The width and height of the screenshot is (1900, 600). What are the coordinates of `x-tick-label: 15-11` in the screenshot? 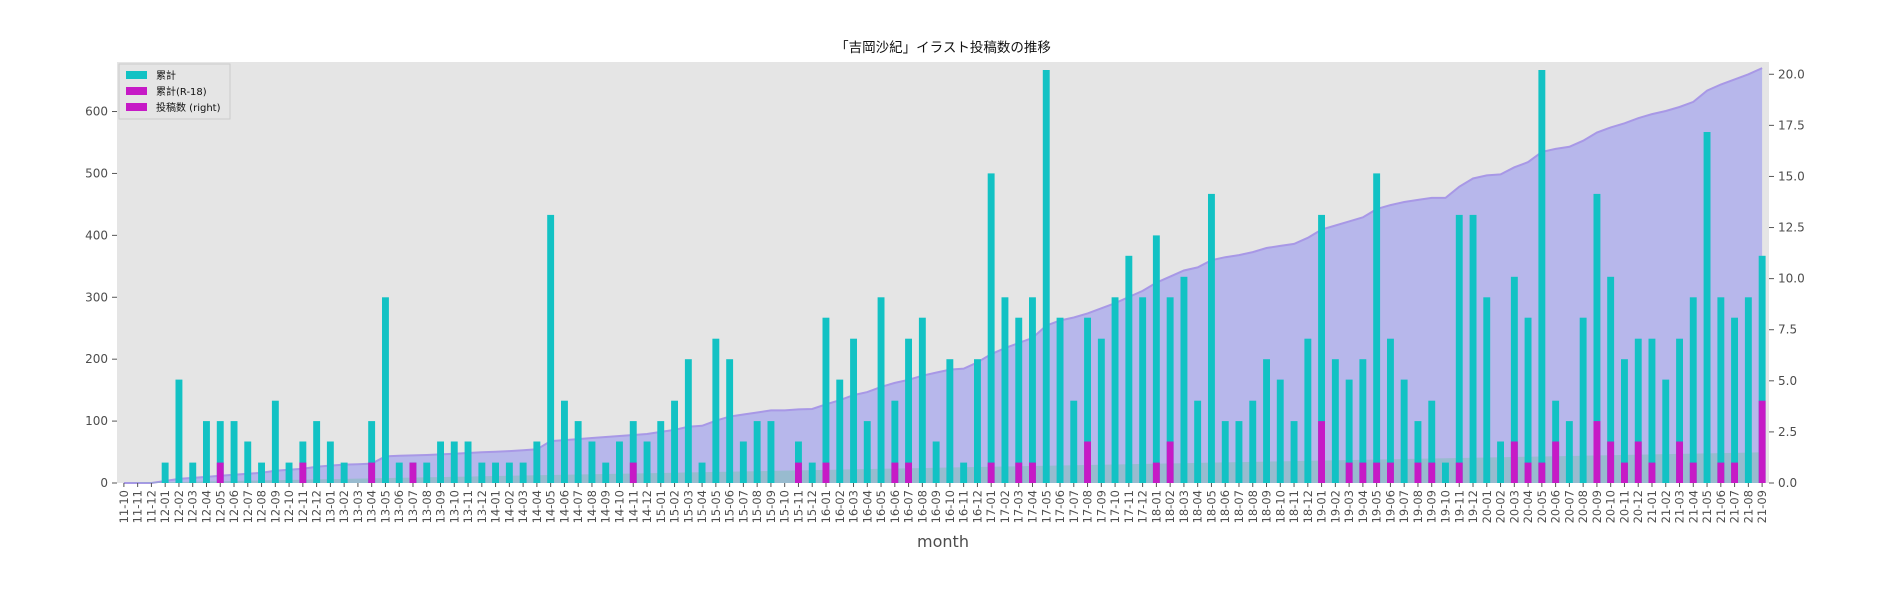 It's located at (798, 506).